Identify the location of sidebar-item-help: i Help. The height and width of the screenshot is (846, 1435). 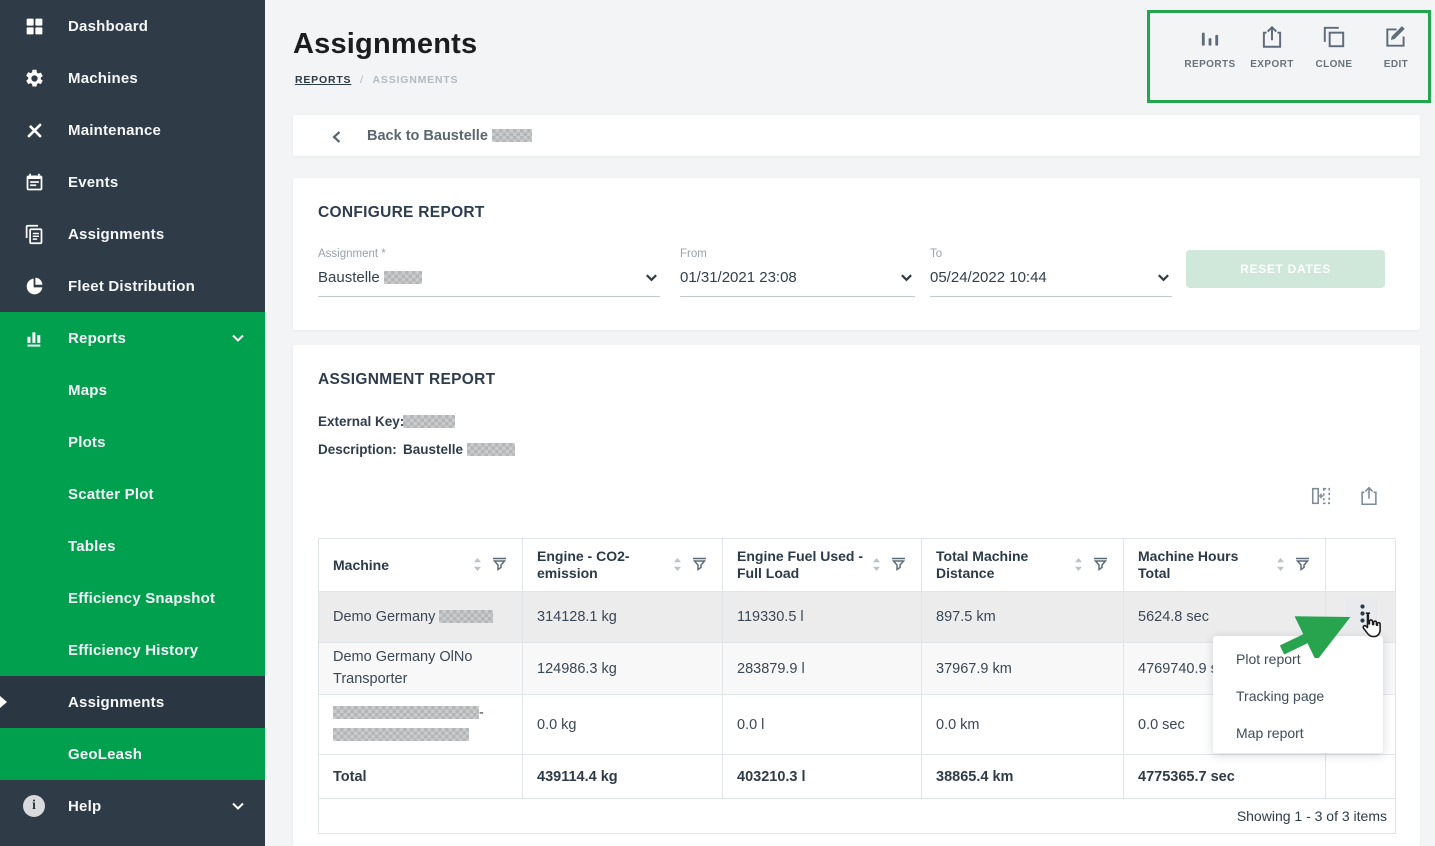
(132, 806).